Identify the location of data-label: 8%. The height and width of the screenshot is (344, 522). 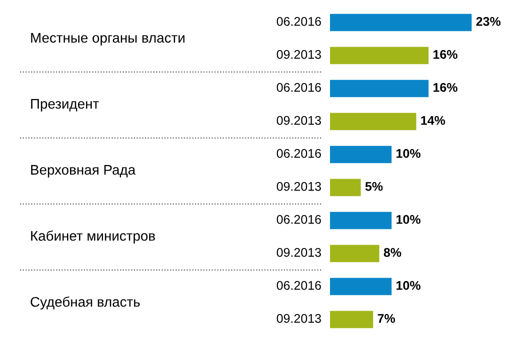
(393, 252).